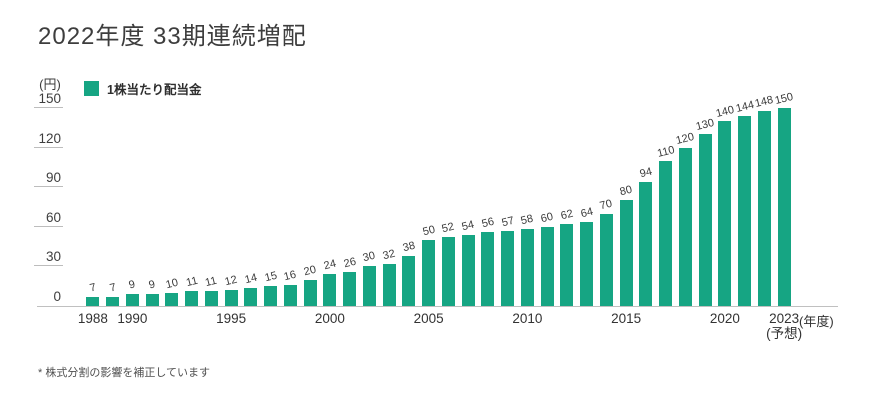 The height and width of the screenshot is (416, 870). I want to click on bar-group-2000: 24, so click(330, 207).